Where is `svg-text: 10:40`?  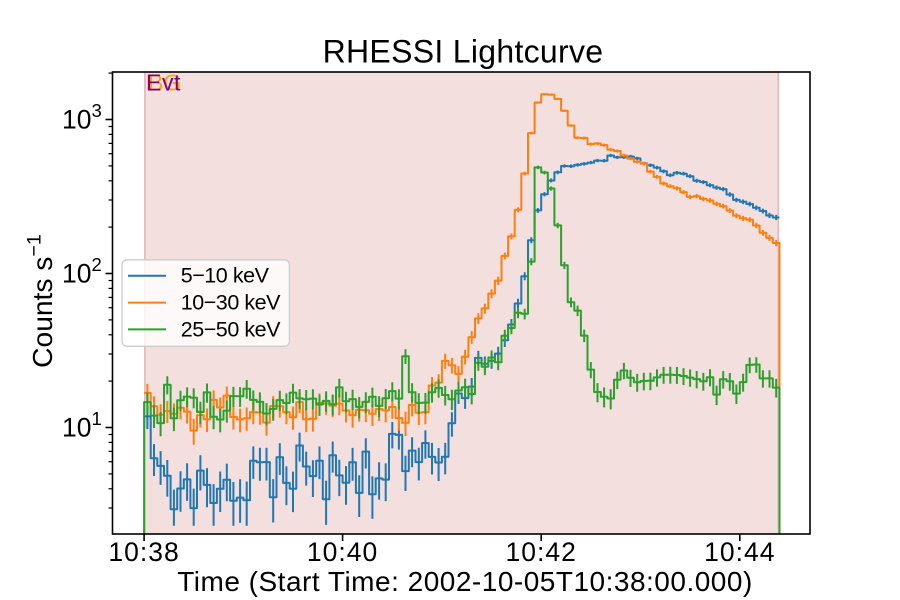
svg-text: 10:40 is located at coordinates (342, 552).